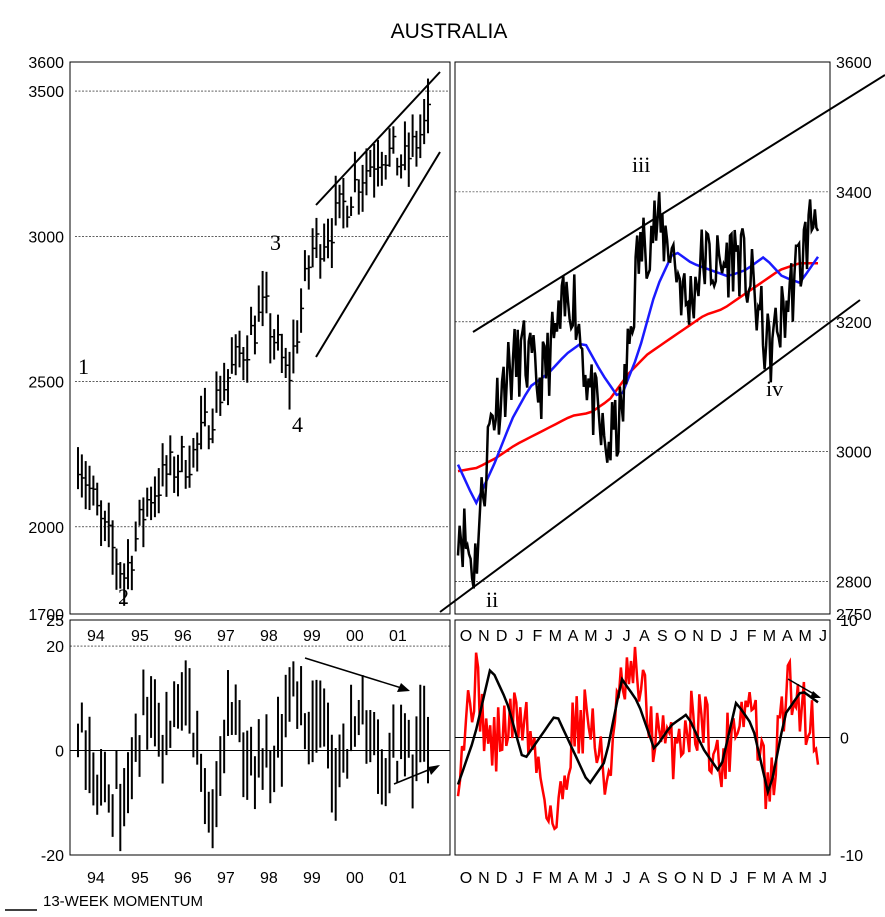  I want to click on st-y-tick-label: 3600, so click(854, 63).